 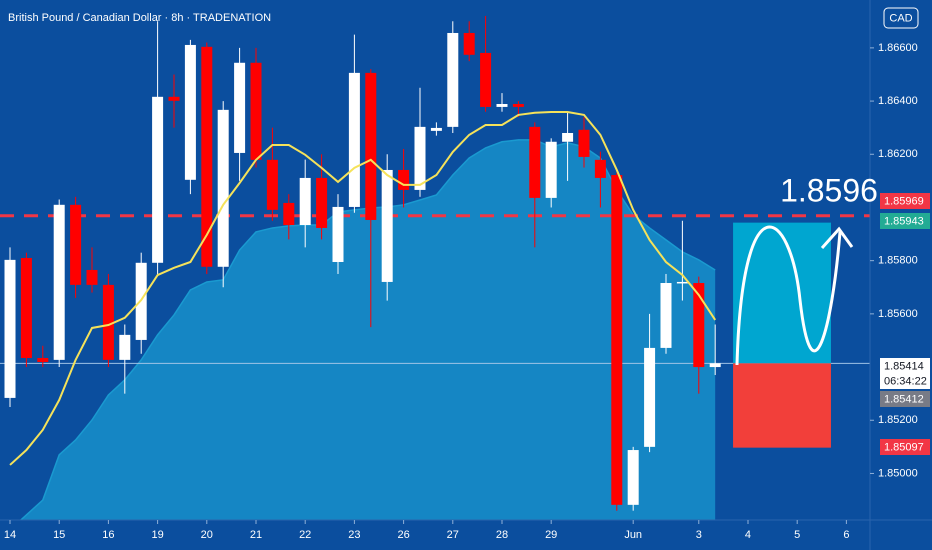 I want to click on stop-zone, so click(x=782, y=405).